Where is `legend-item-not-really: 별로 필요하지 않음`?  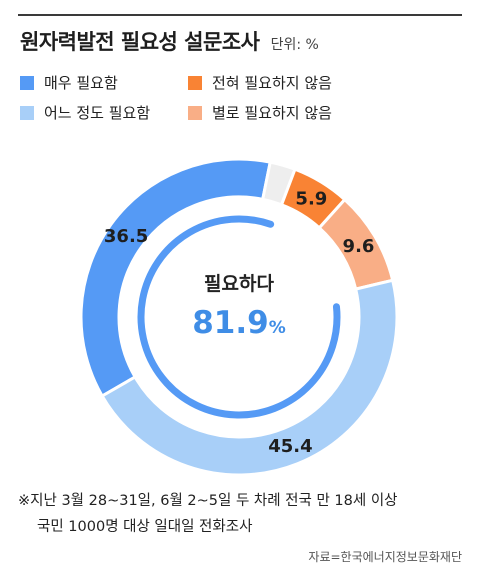
legend-item-not-really: 별로 필요하지 않음 is located at coordinates (260, 112).